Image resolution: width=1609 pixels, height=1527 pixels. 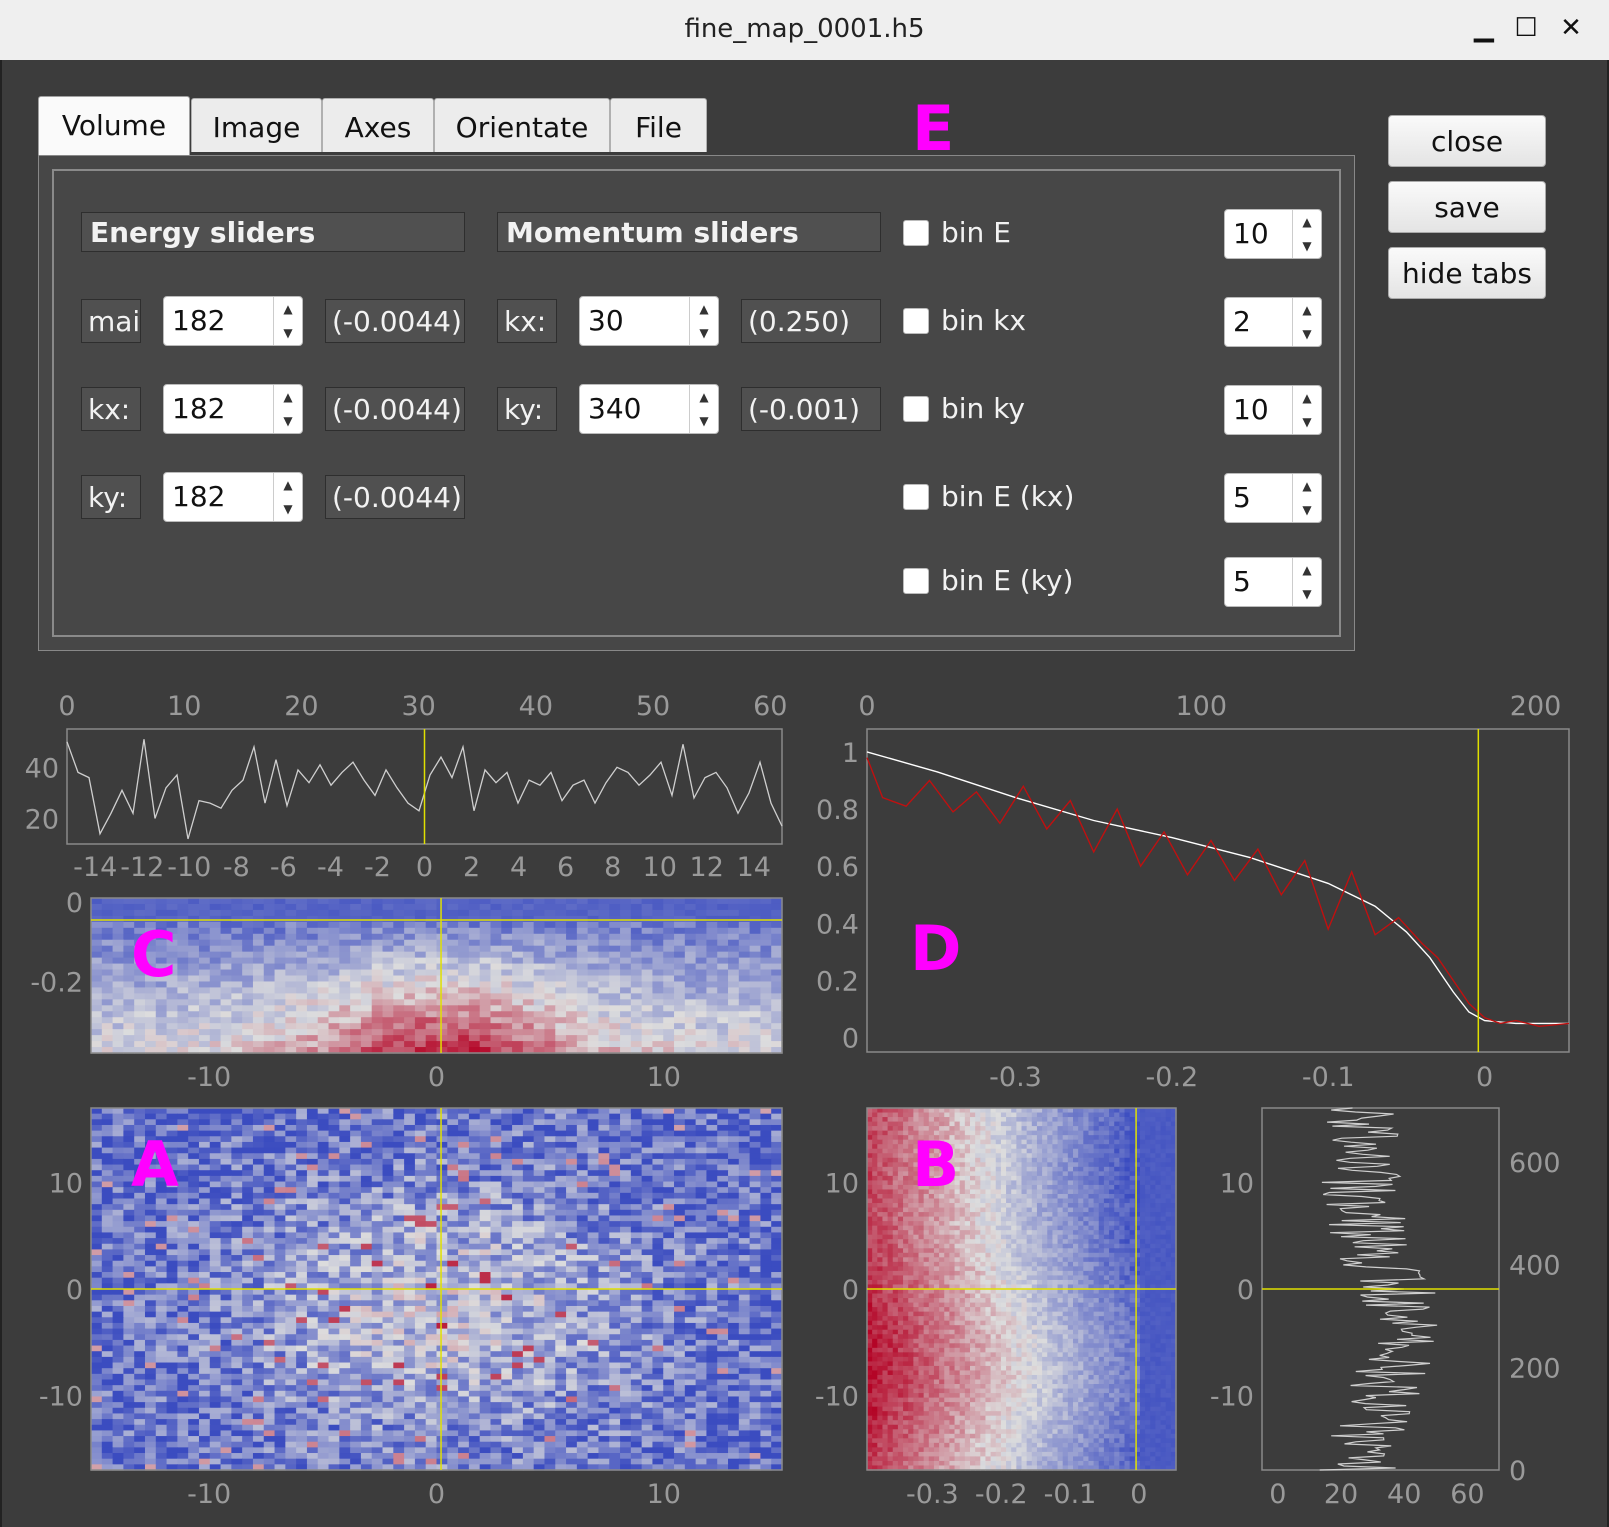 What do you see at coordinates (916, 321) in the screenshot?
I see `bin-kx-checkbox` at bounding box center [916, 321].